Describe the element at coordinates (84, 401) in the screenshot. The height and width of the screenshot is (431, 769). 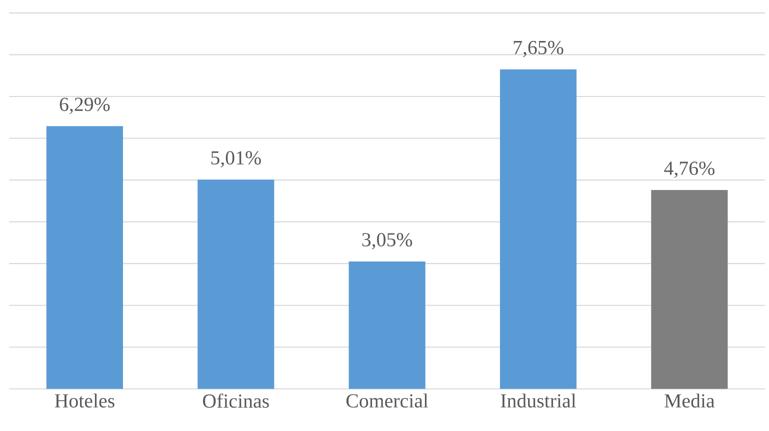
I see `x-tick-label: Hoteles` at that location.